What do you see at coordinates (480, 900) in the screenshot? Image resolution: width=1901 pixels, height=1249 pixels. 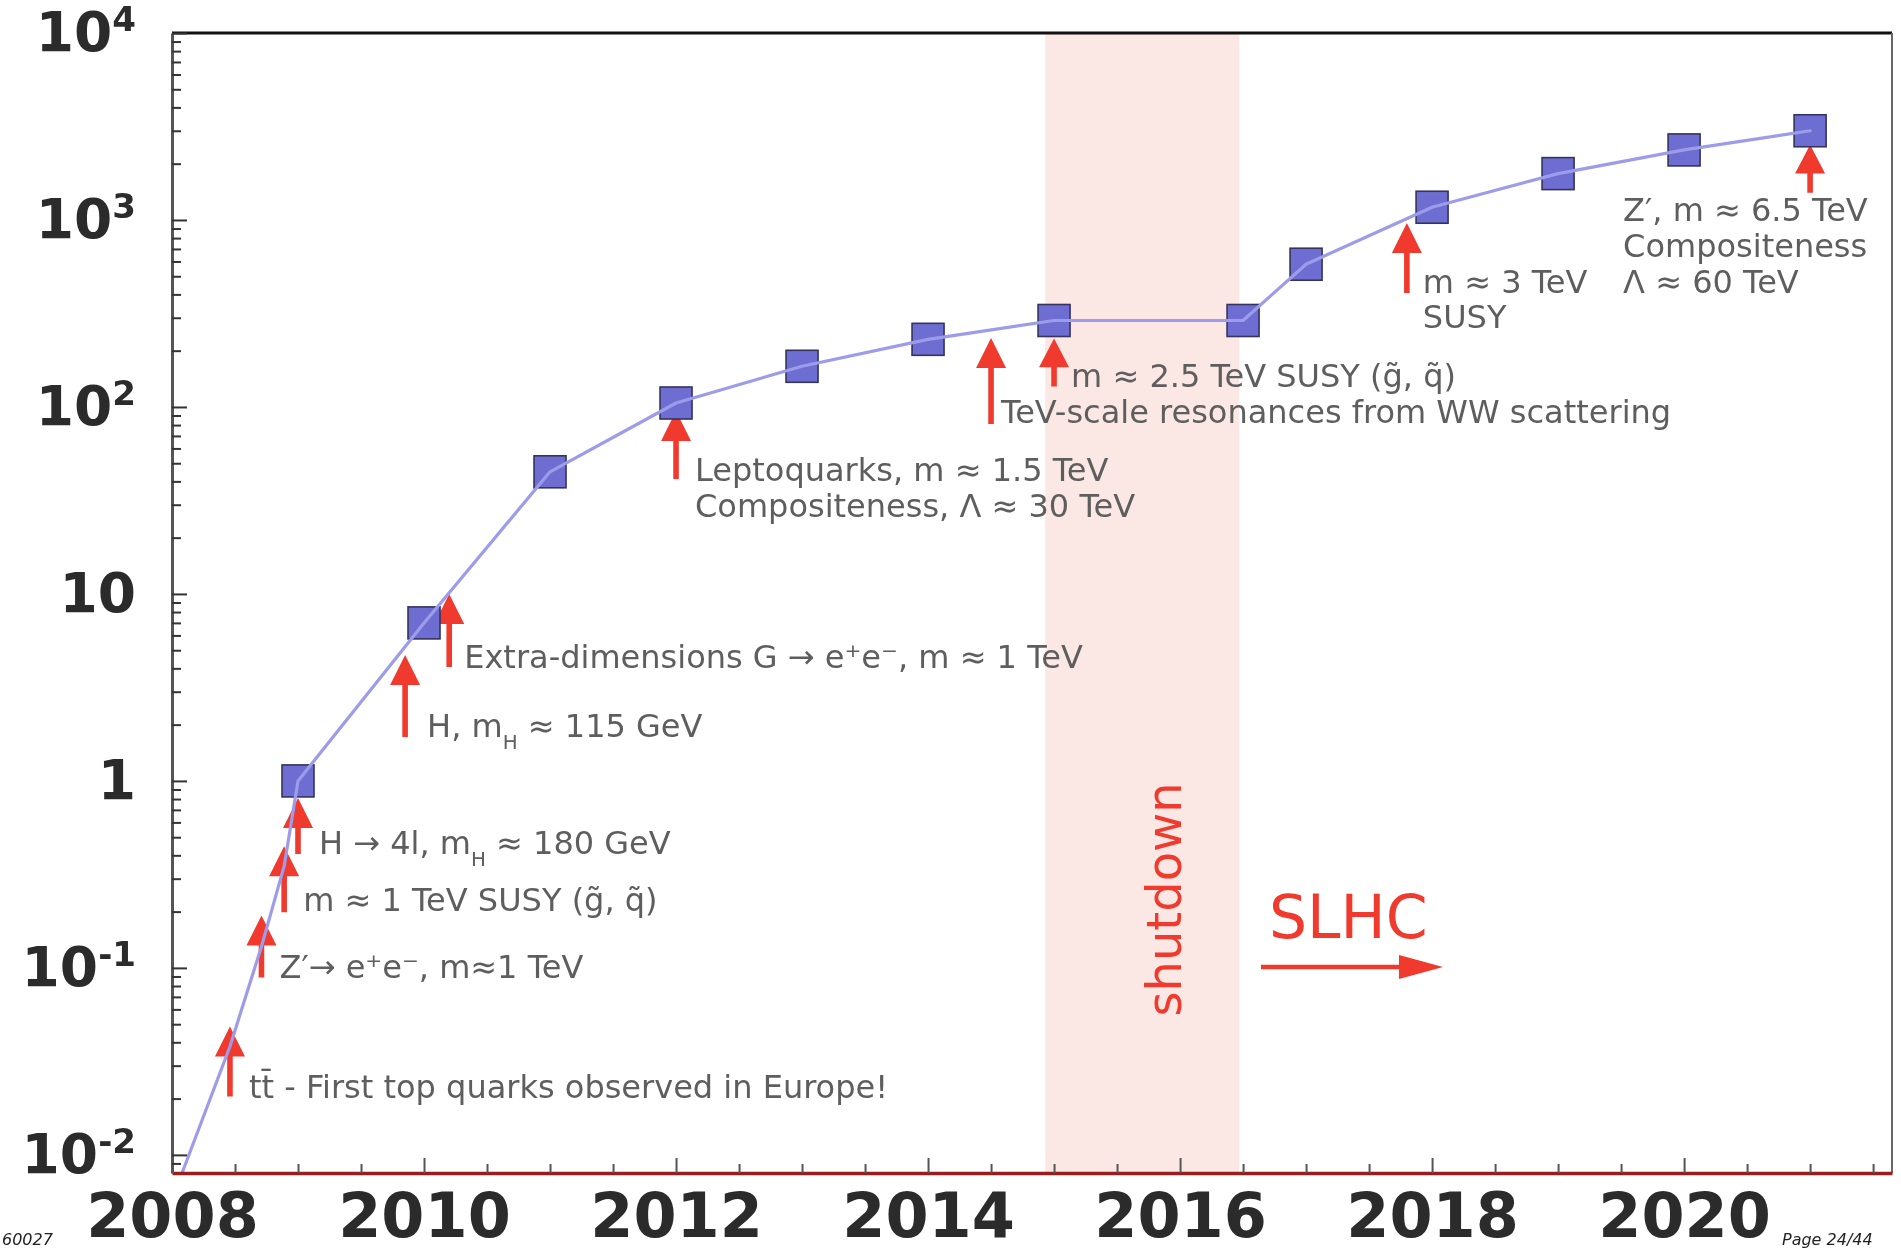 I see `annotation: m ≈ 1 TeV SUSY (g̃, q̃)` at bounding box center [480, 900].